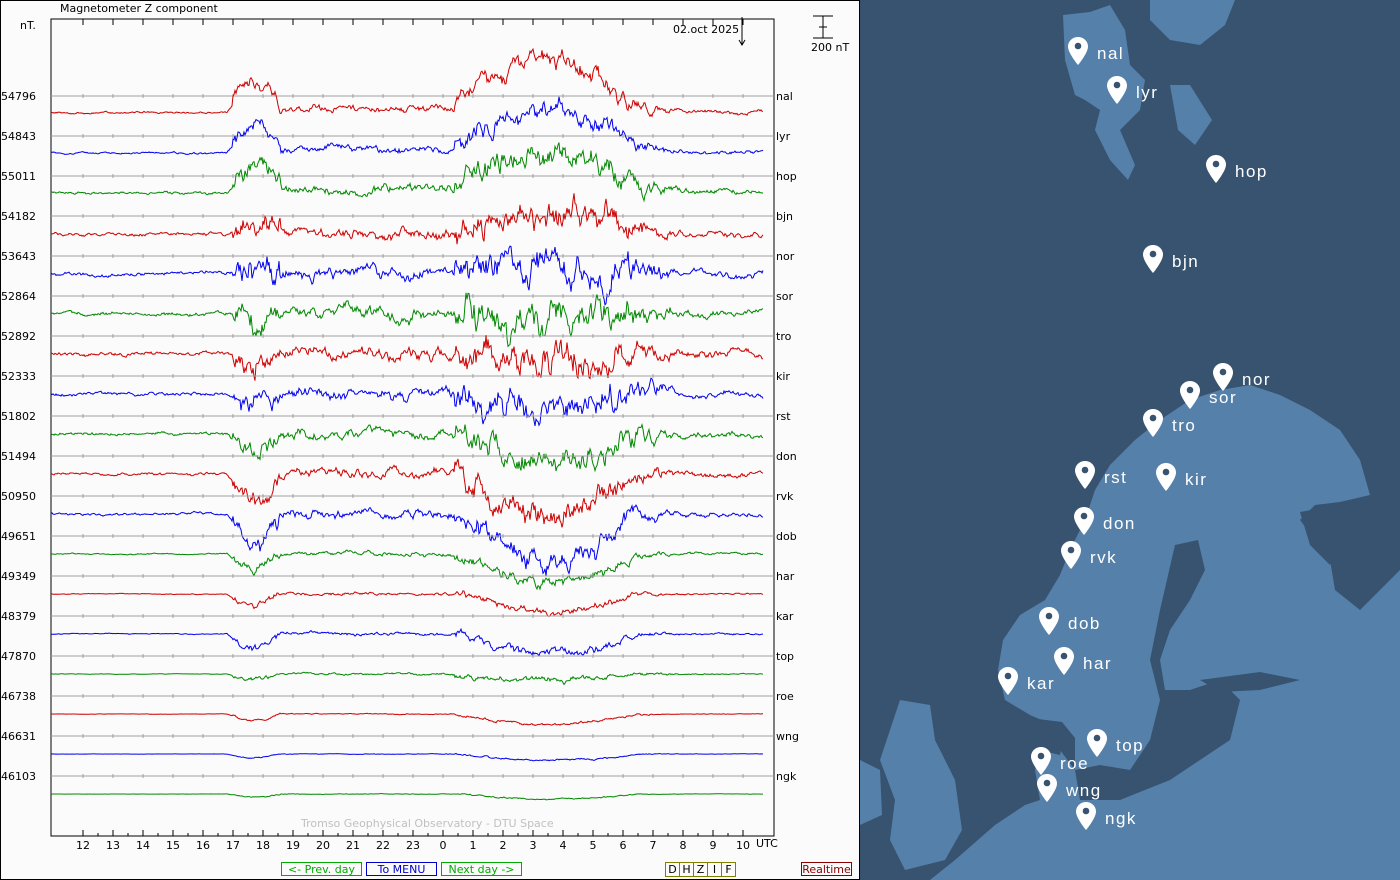 The width and height of the screenshot is (1400, 880). Describe the element at coordinates (1223, 397) in the screenshot. I see `map-station-label-sor: sor` at that location.